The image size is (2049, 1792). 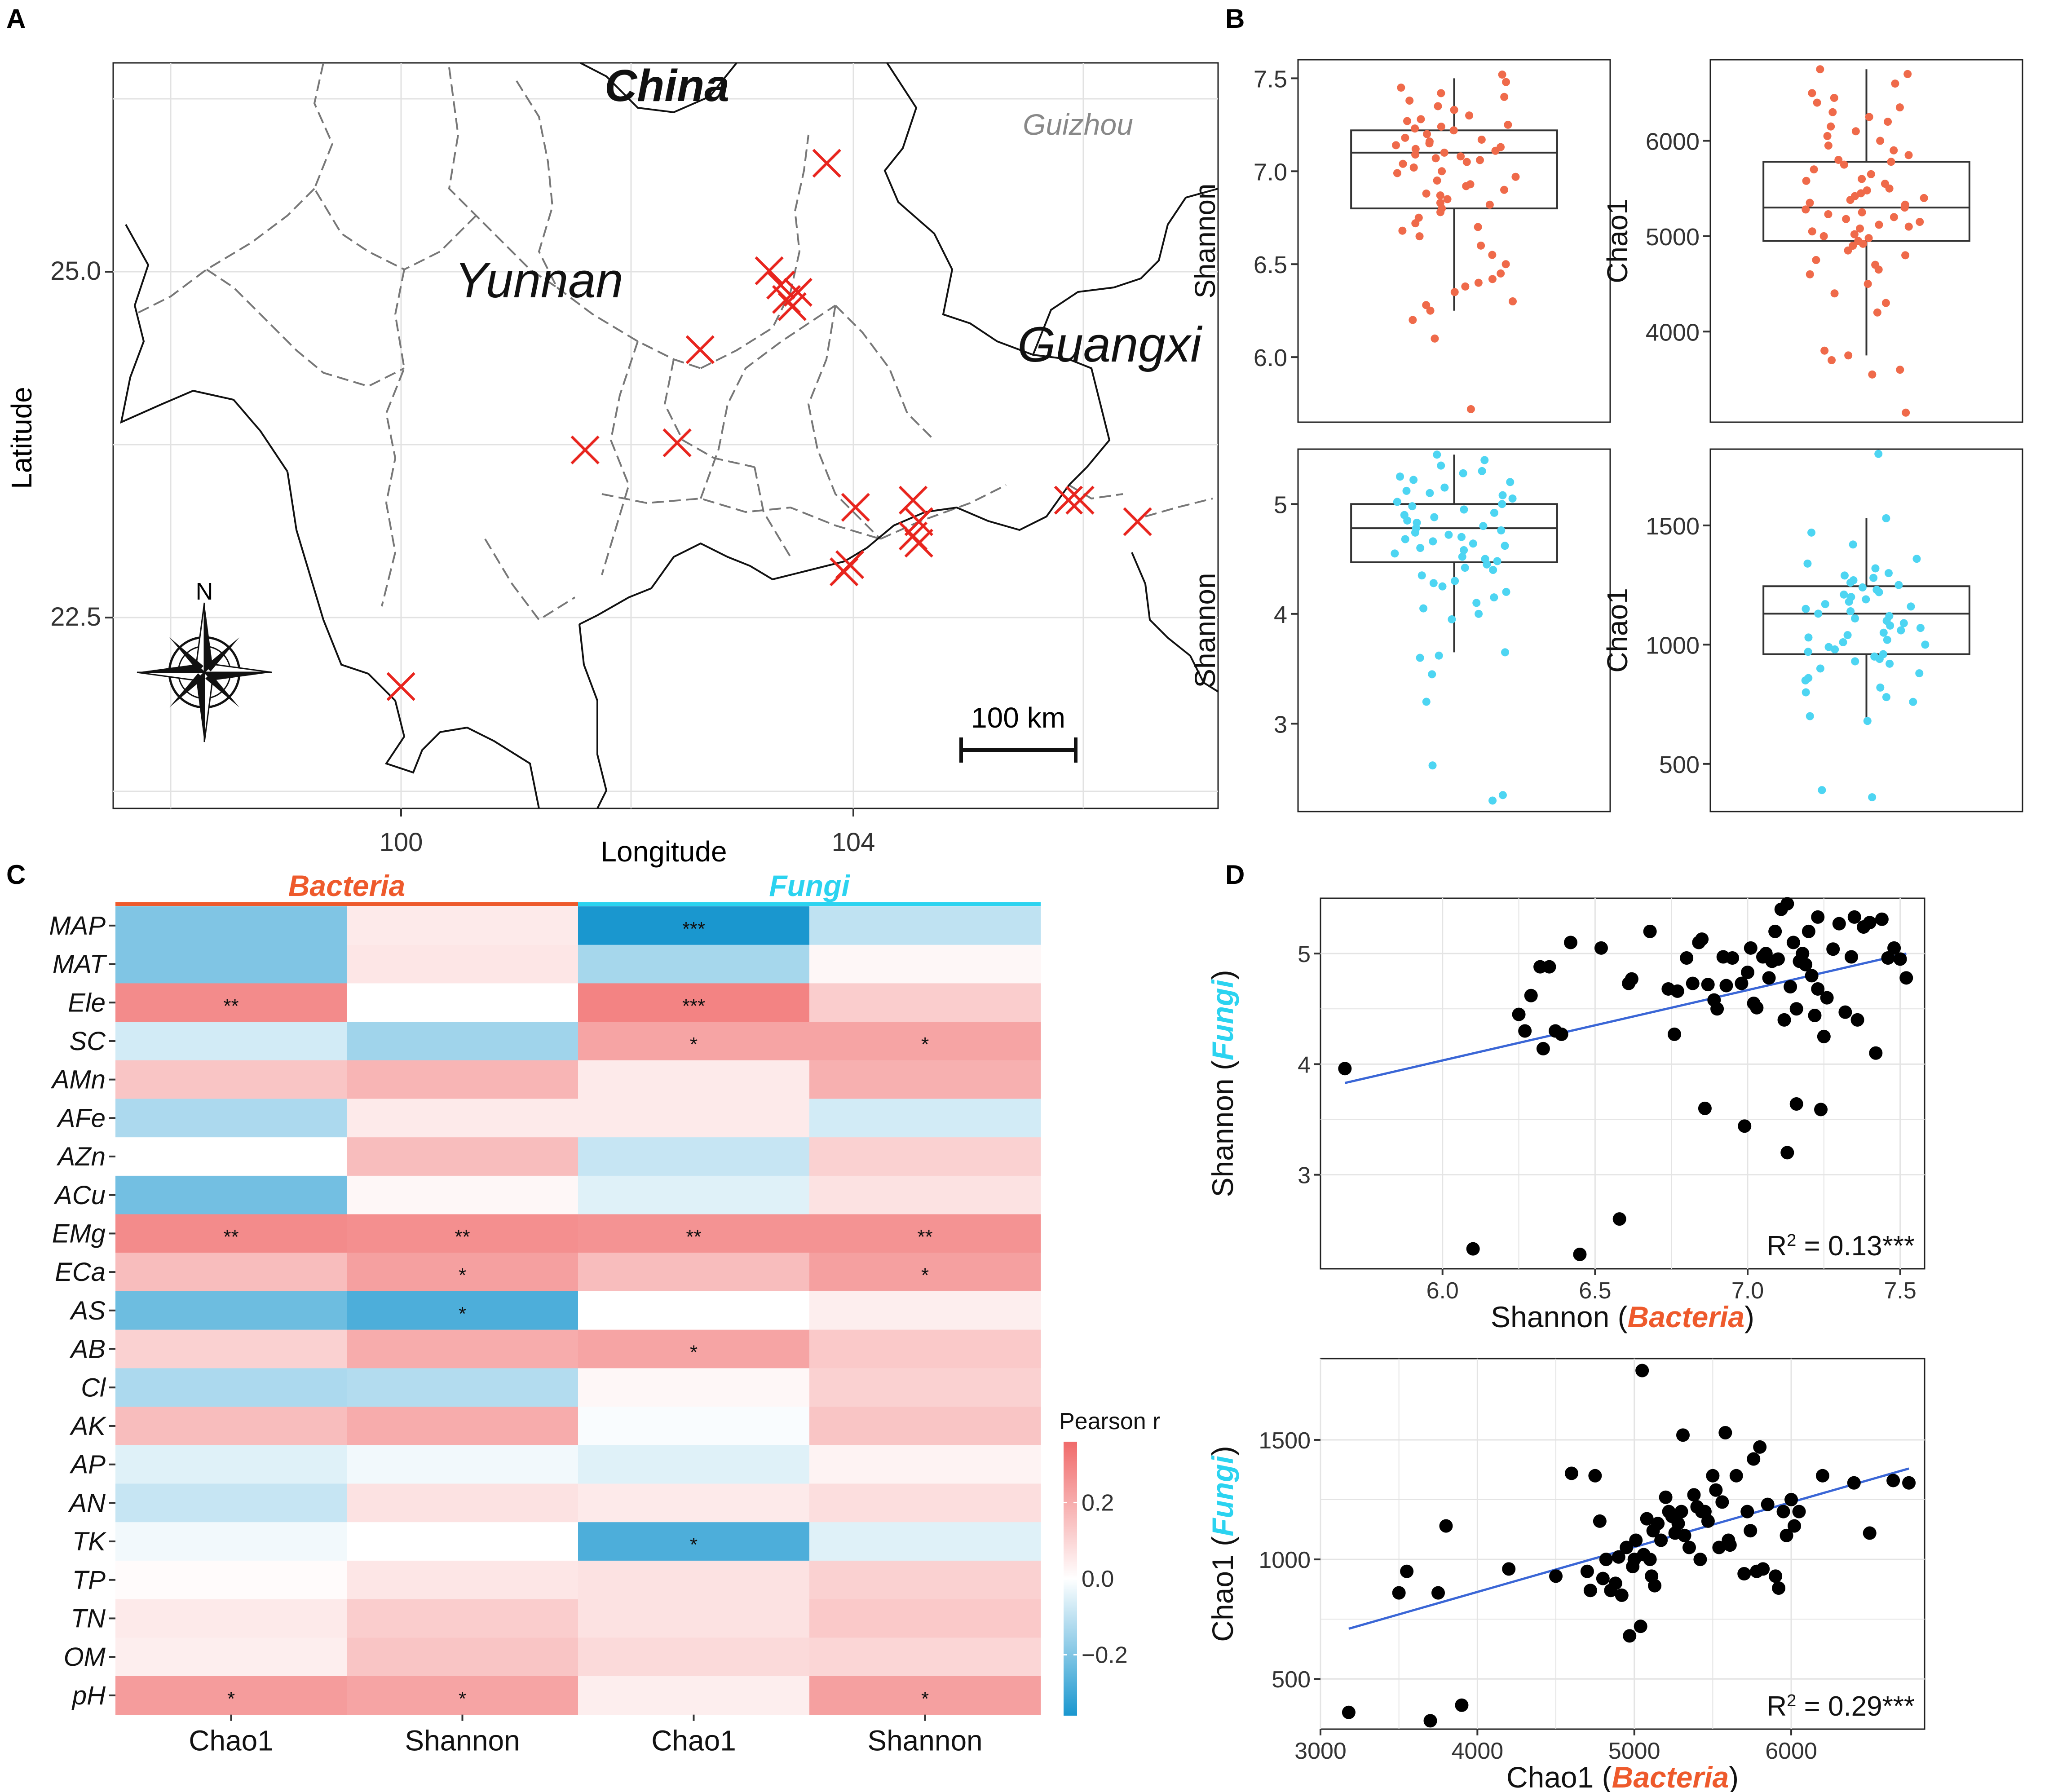 I want to click on y-axis-label: Shannon (Fungi), so click(x=1222, y=1083).